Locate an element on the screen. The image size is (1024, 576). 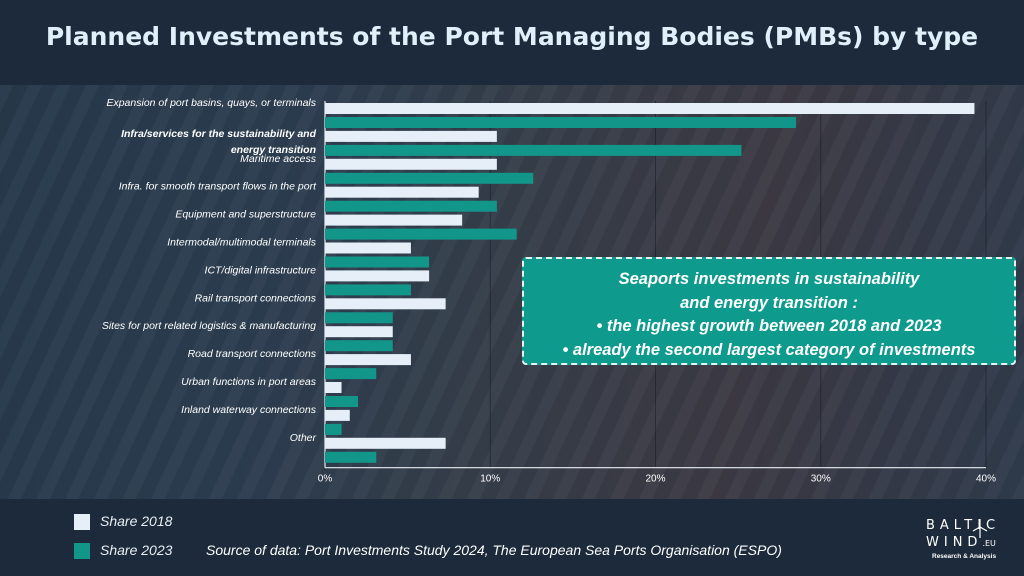
logo-suffix: .EU is located at coordinates (989, 543).